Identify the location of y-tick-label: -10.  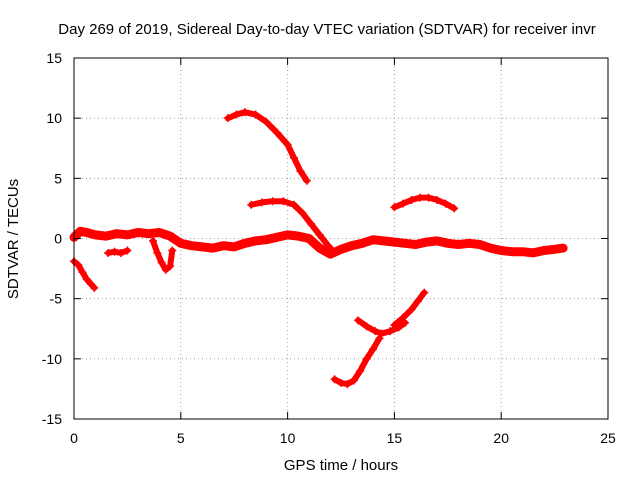
(52, 359).